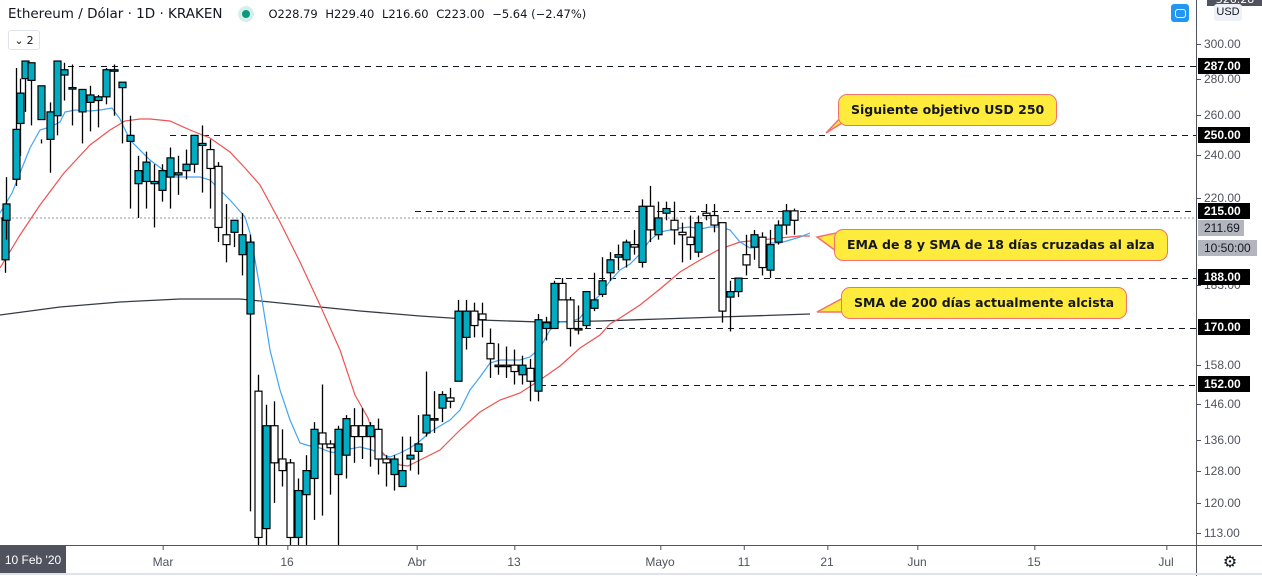  What do you see at coordinates (1224, 384) in the screenshot?
I see `level-label-152: 152.00` at bounding box center [1224, 384].